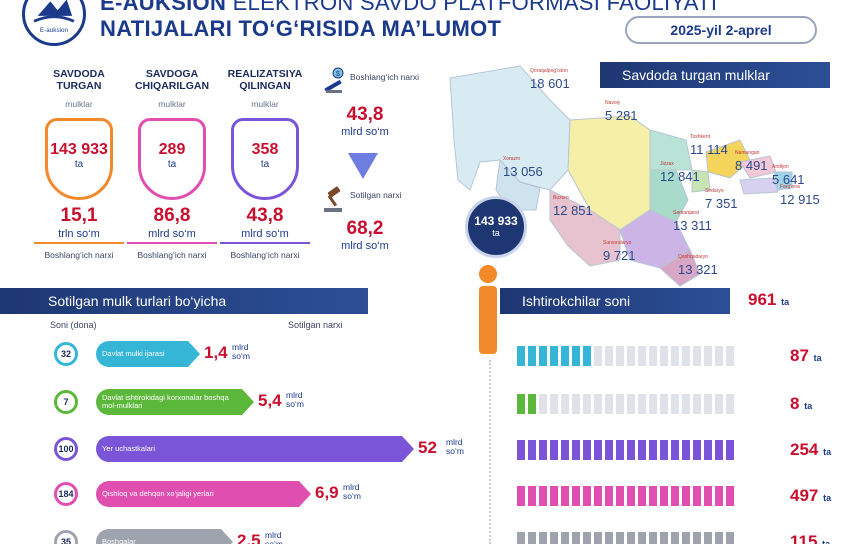 The image size is (845, 544). What do you see at coordinates (804, 495) in the screenshot?
I see `participant-count-value: 497` at bounding box center [804, 495].